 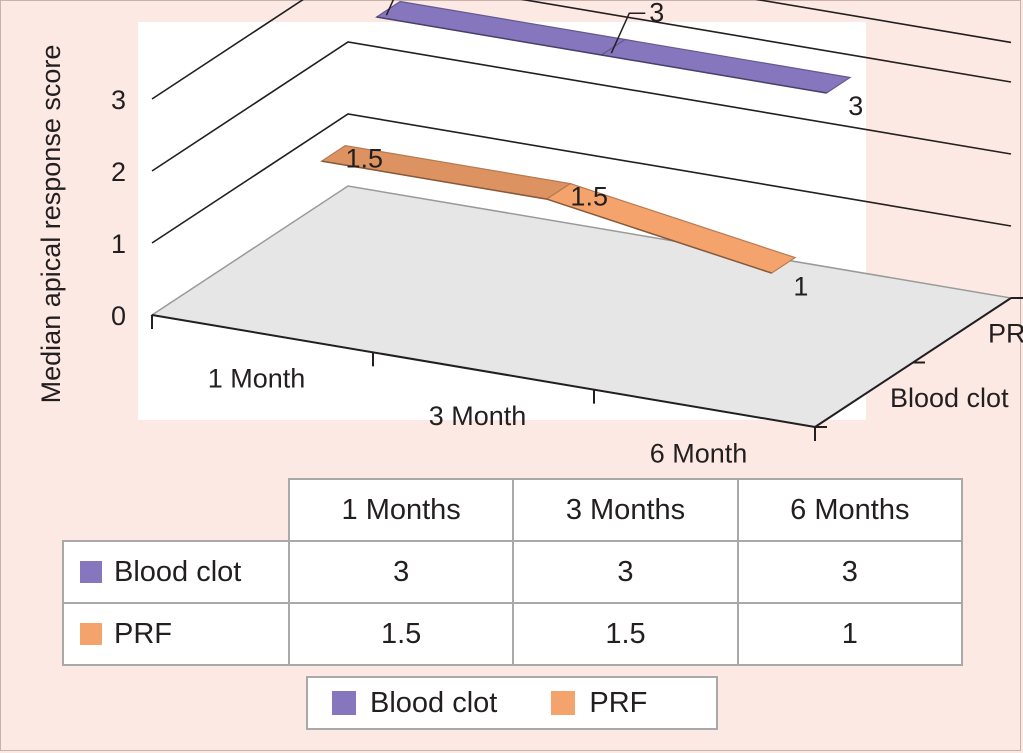 I want to click on table-row: PRF 1.5 1.5 1, so click(x=513, y=634).